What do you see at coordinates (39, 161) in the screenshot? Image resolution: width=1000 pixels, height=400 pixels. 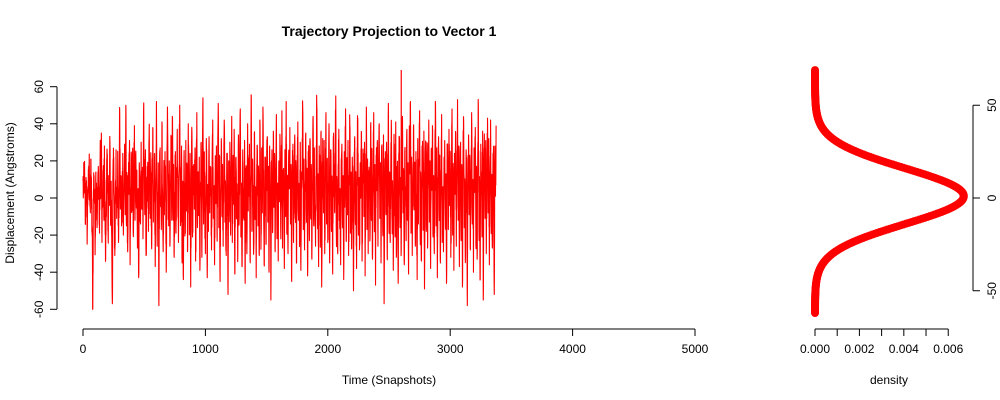 I see `y-tick-label: 20` at bounding box center [39, 161].